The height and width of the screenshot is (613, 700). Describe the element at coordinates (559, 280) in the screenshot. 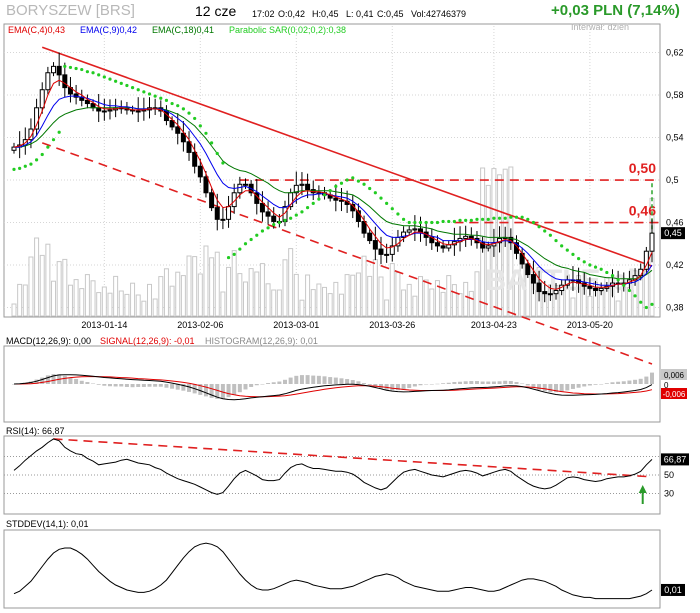

I see `watermark: BATTLE.pl` at that location.